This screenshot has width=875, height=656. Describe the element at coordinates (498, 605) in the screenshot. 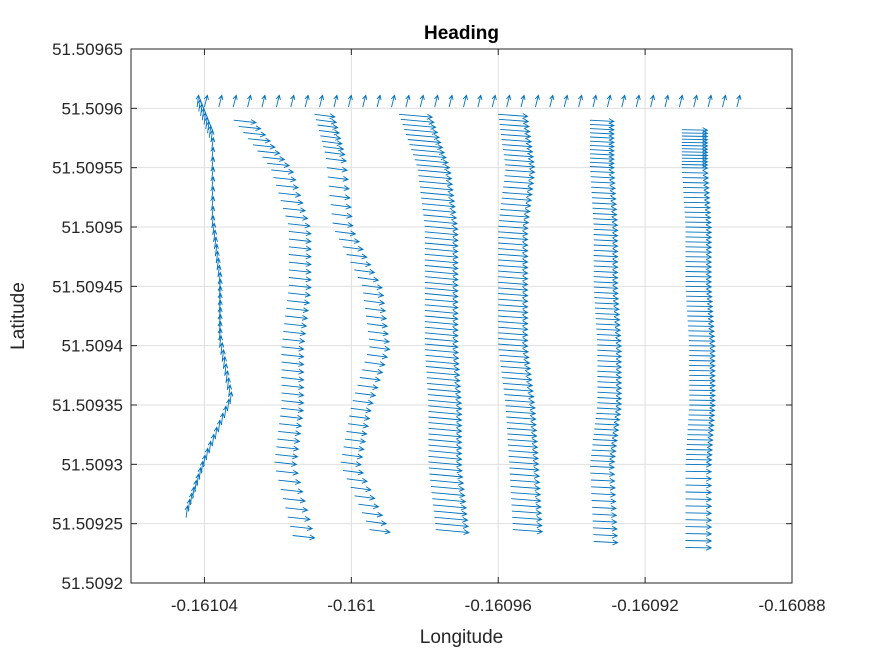

I see `x-tick-label: -0.16096` at that location.